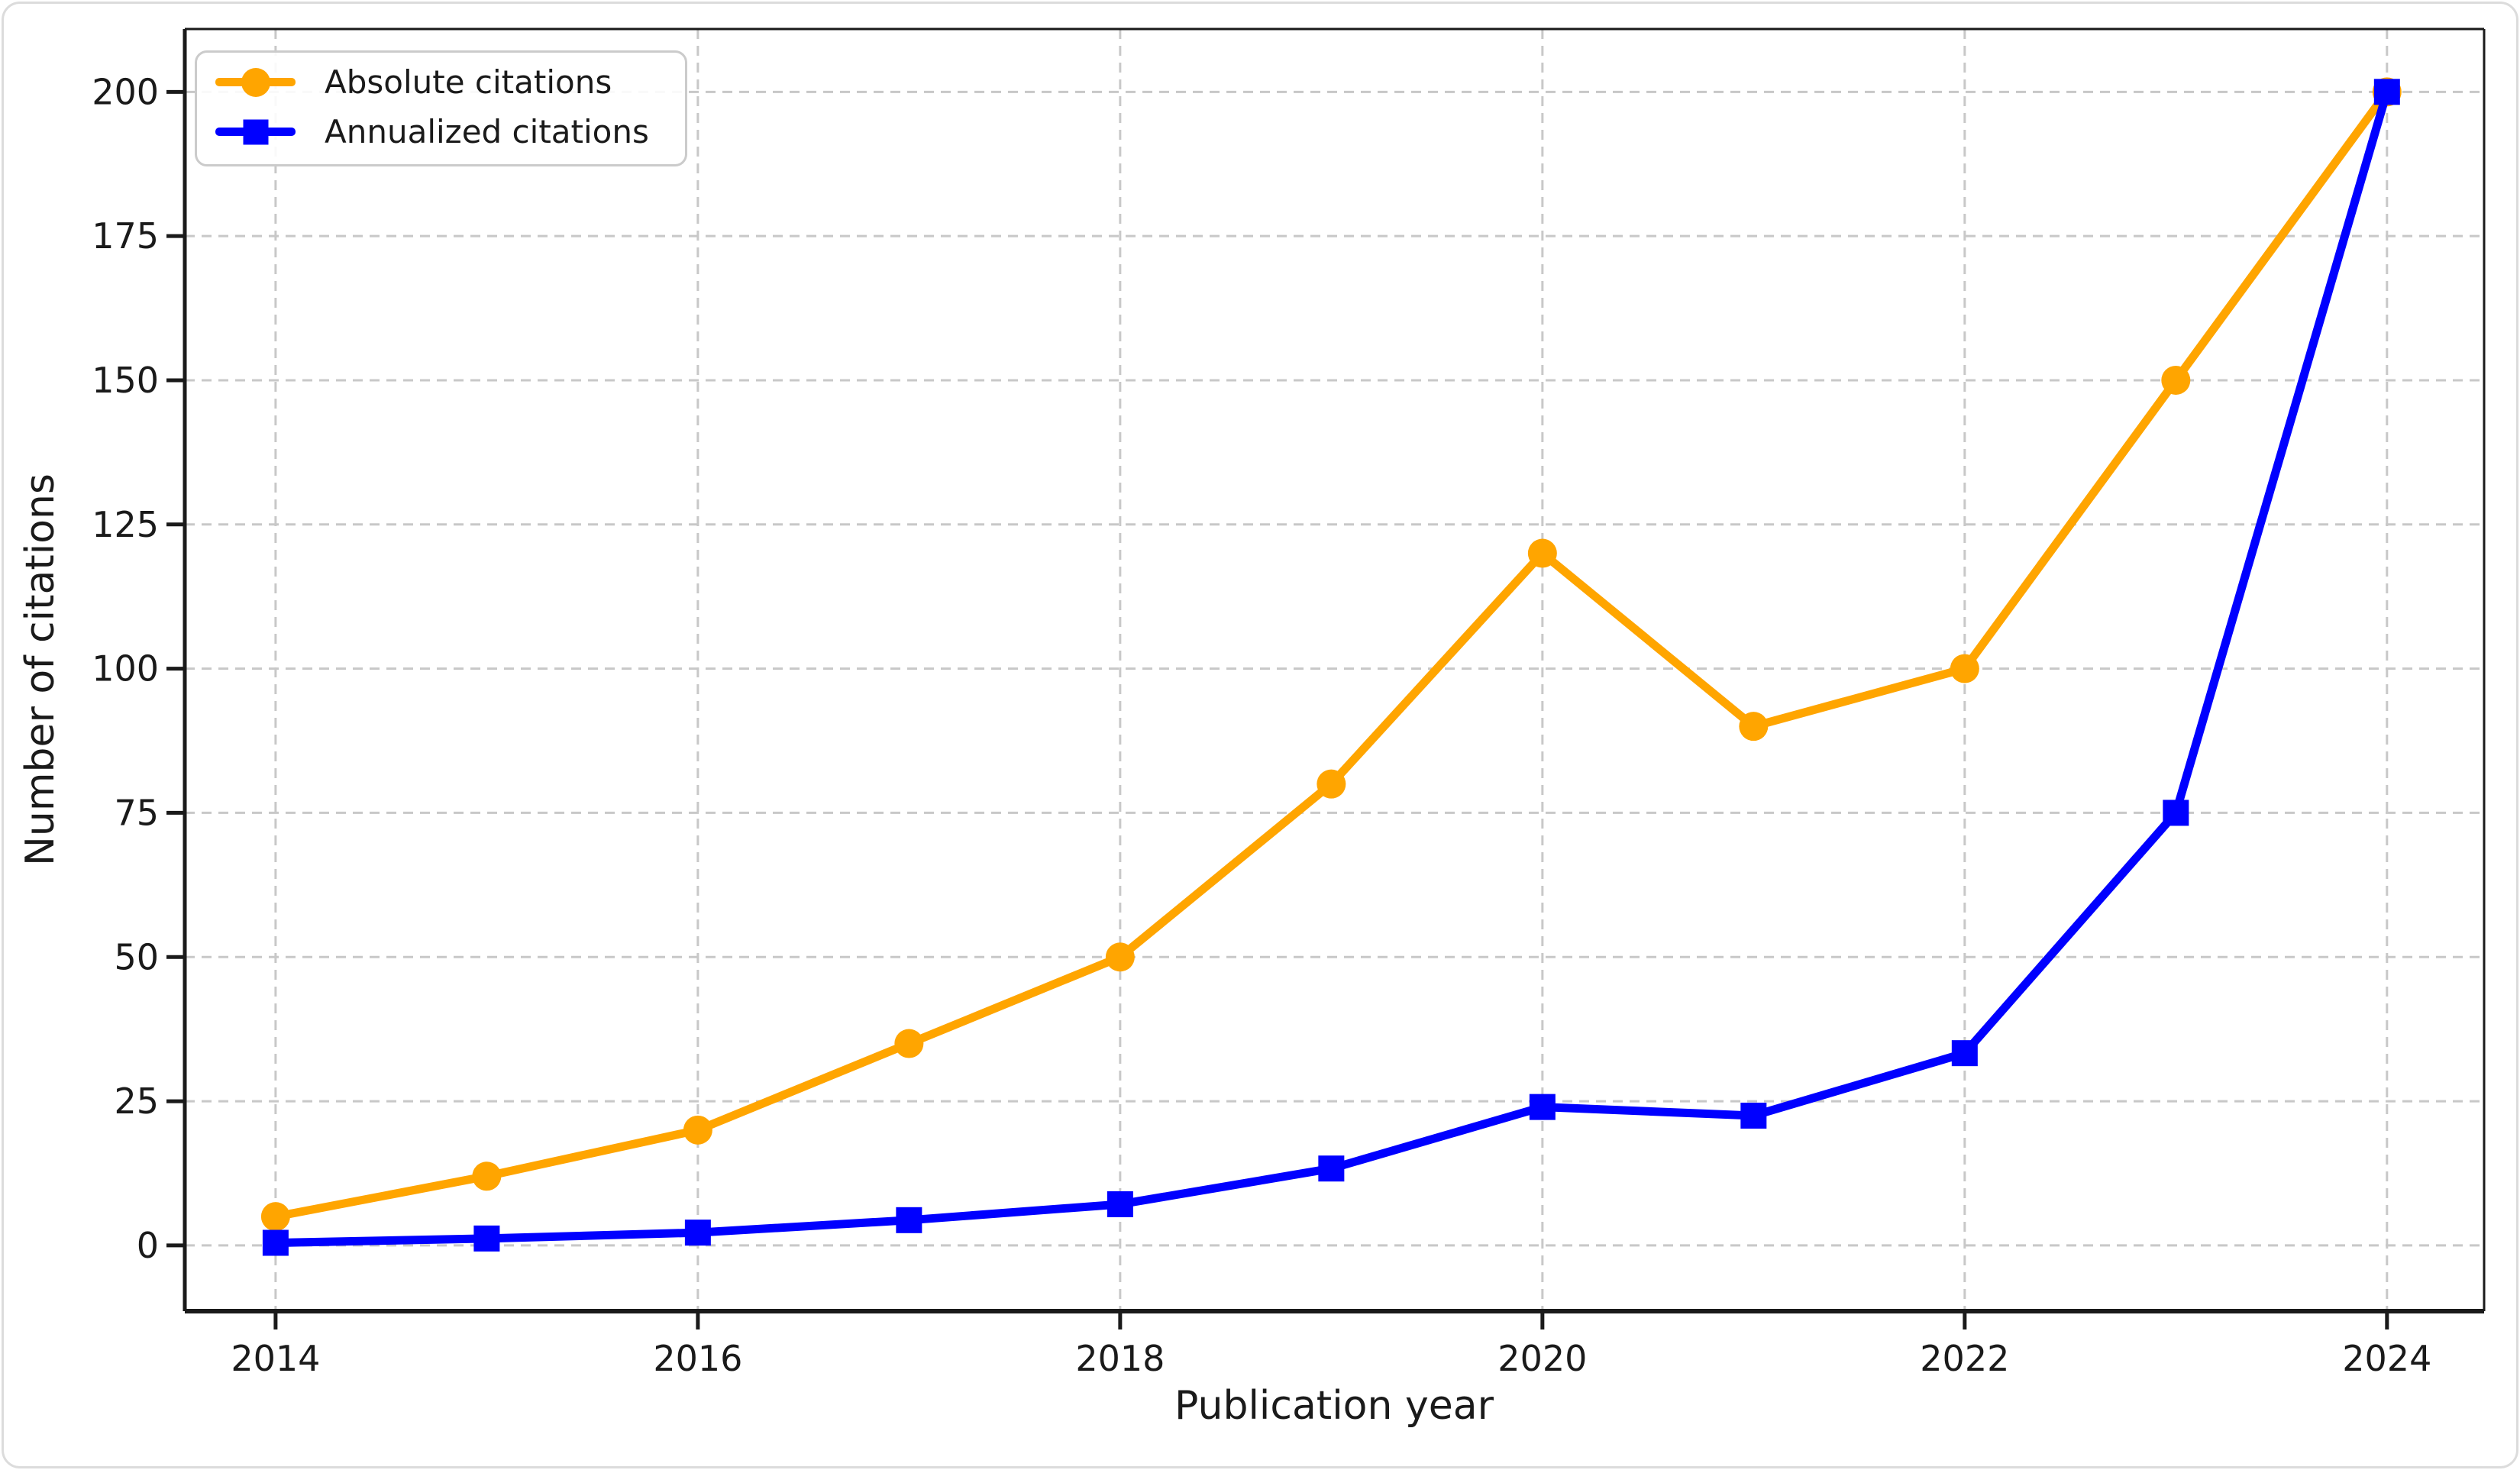 The image size is (2520, 1470). I want to click on x-tick-label: 2020, so click(1542, 1358).